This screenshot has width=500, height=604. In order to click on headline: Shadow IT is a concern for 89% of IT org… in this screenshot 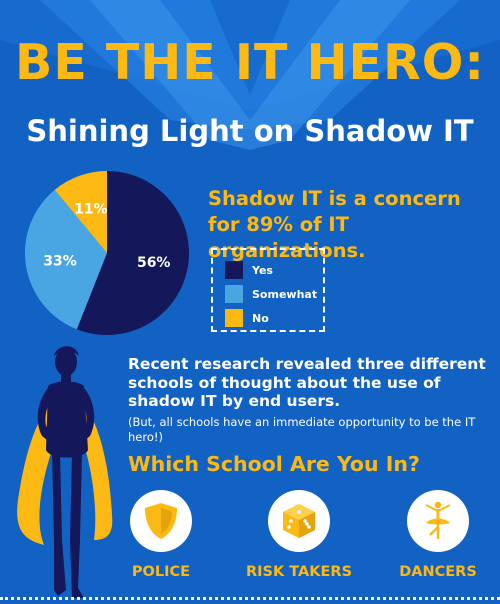, I will do `click(334, 224)`.